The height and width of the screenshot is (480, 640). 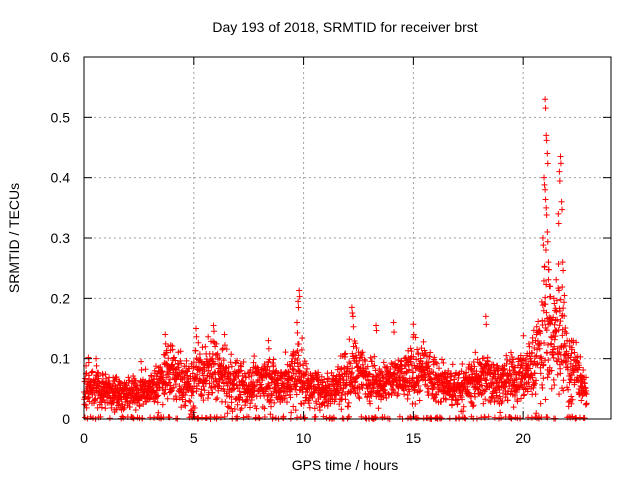 I want to click on y-tick-label: 0, so click(x=66, y=419).